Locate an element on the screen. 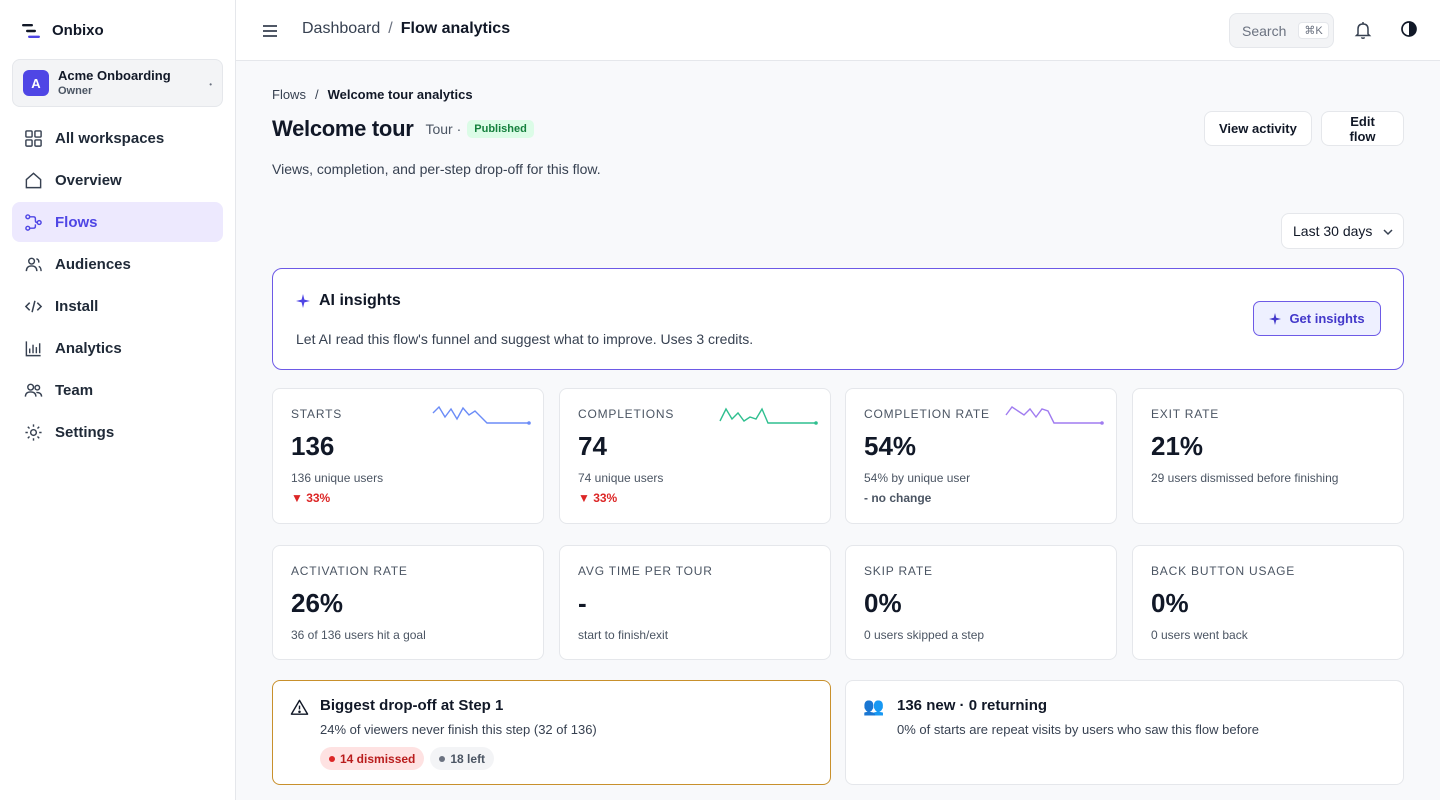  dismissed-count: 14 dismissed is located at coordinates (378, 758).